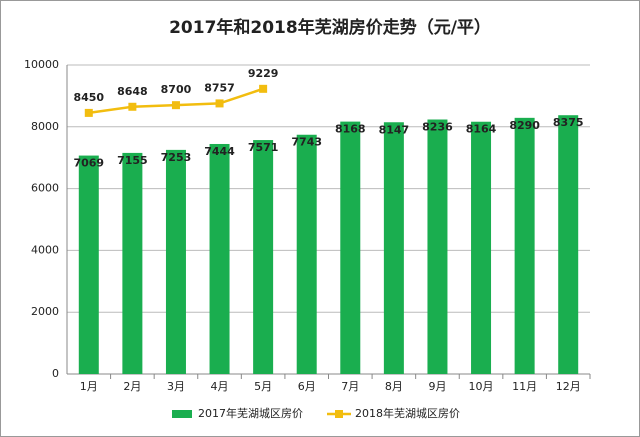 This screenshot has width=640, height=437. What do you see at coordinates (307, 386) in the screenshot?
I see `x-tick-label: 6月` at bounding box center [307, 386].